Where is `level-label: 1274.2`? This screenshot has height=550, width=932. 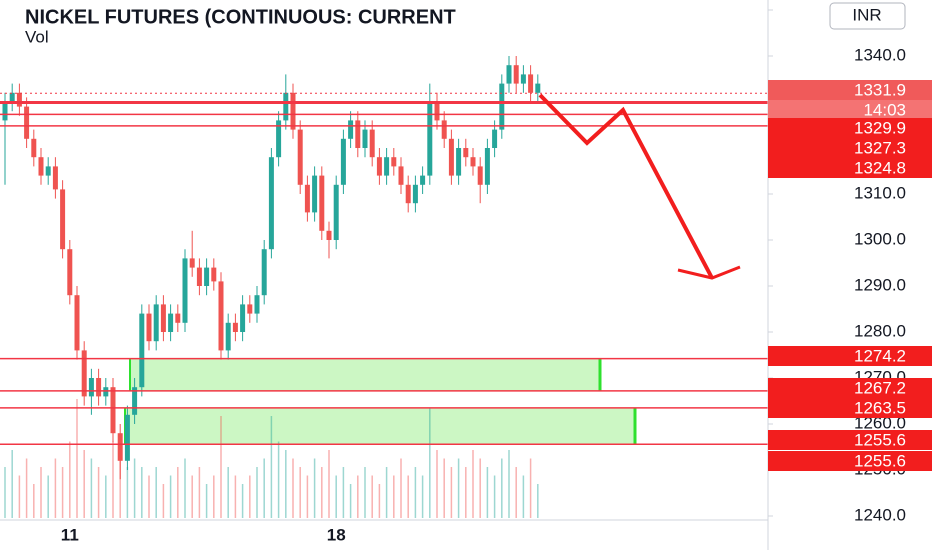 level-label: 1274.2 is located at coordinates (880, 355).